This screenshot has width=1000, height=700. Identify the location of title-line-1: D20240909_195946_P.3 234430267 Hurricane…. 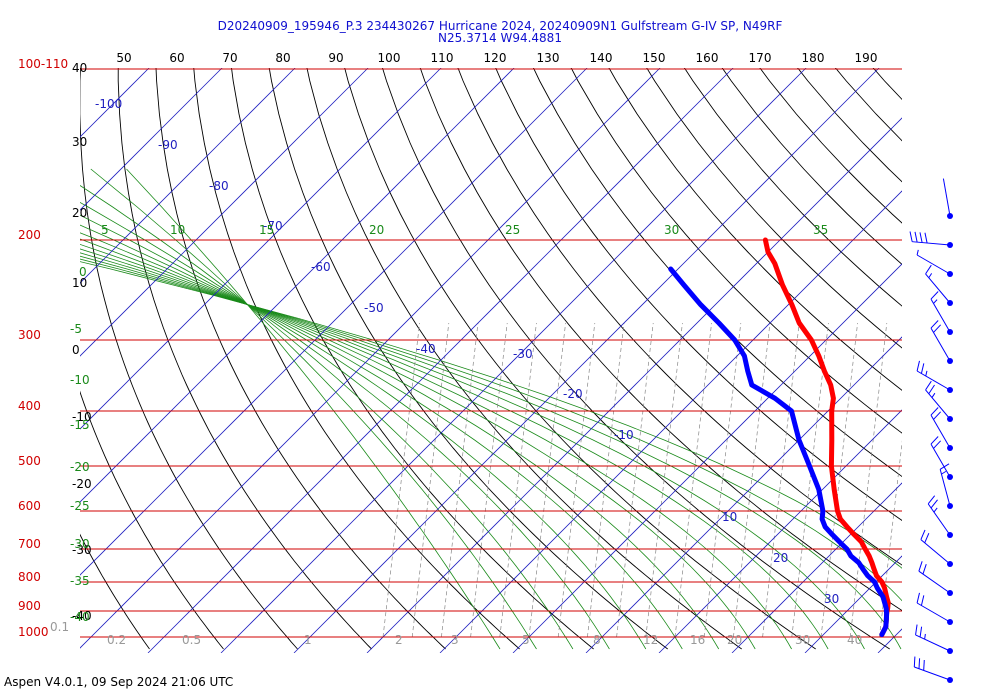
(500, 26).